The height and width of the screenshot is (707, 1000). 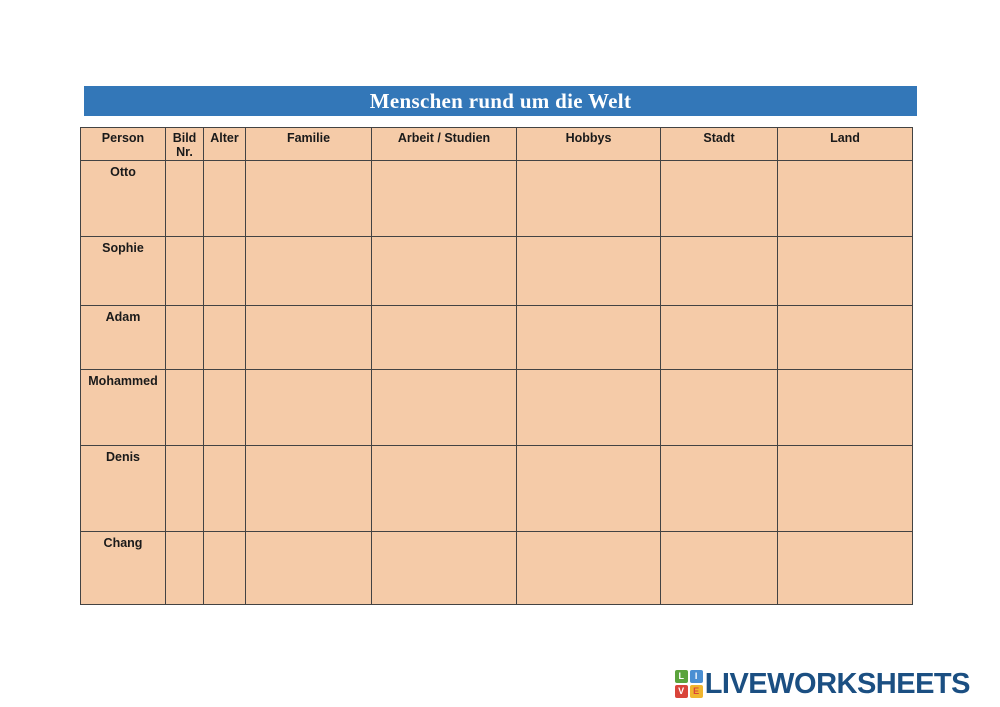 I want to click on col-header-person: Person, so click(x=123, y=144).